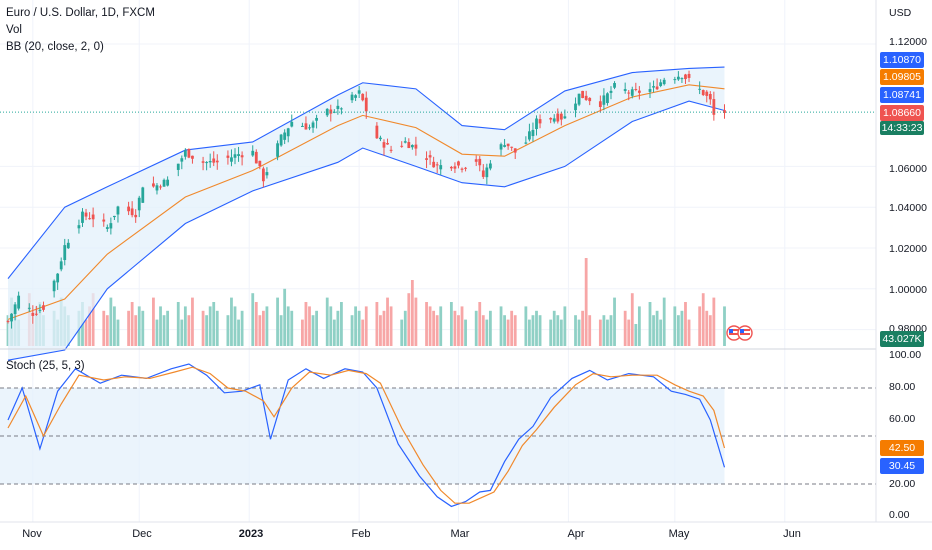 This screenshot has height=550, width=932. What do you see at coordinates (14, 30) in the screenshot?
I see `volume-legend: Vol` at bounding box center [14, 30].